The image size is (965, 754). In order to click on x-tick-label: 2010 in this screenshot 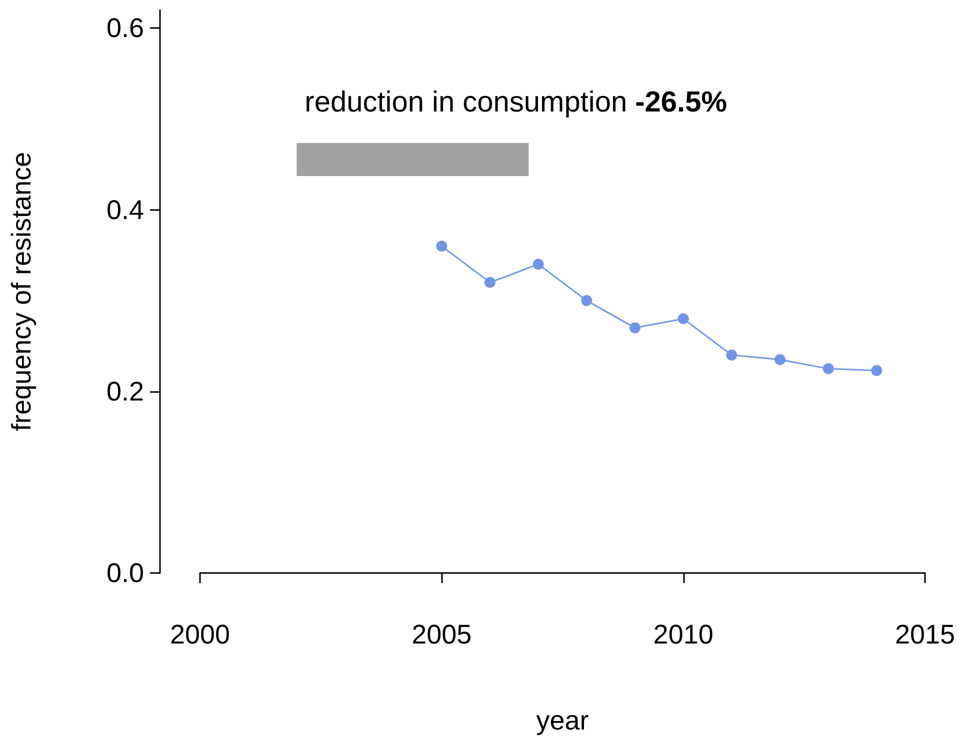, I will do `click(683, 635)`.